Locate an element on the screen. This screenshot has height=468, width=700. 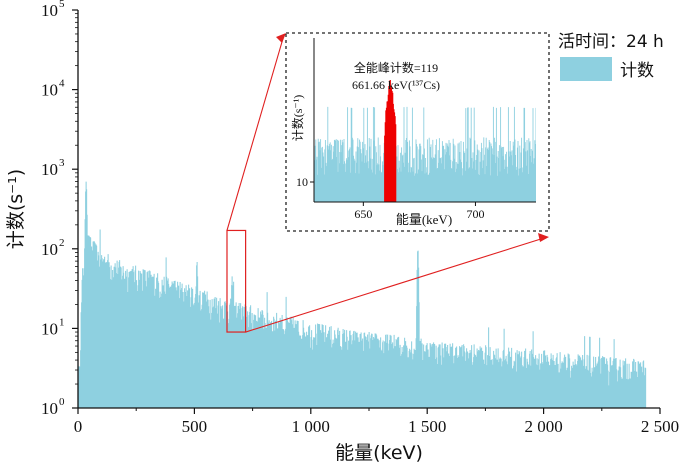
legend-label: 计数 is located at coordinates (637, 71).